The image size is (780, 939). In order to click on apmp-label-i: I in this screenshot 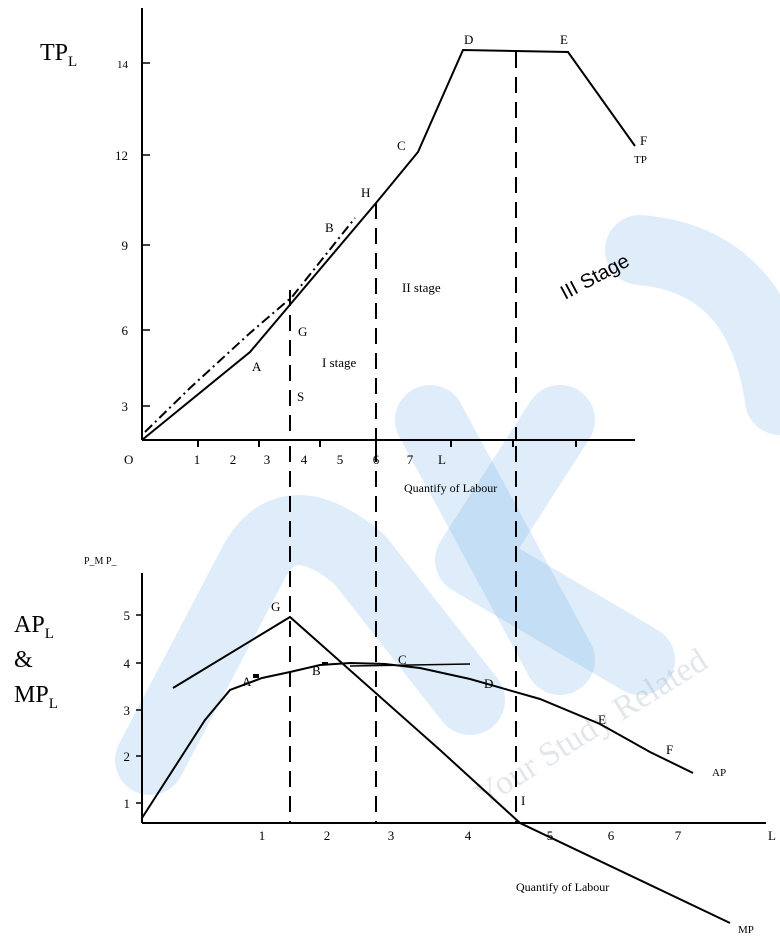, I will do `click(523, 800)`.